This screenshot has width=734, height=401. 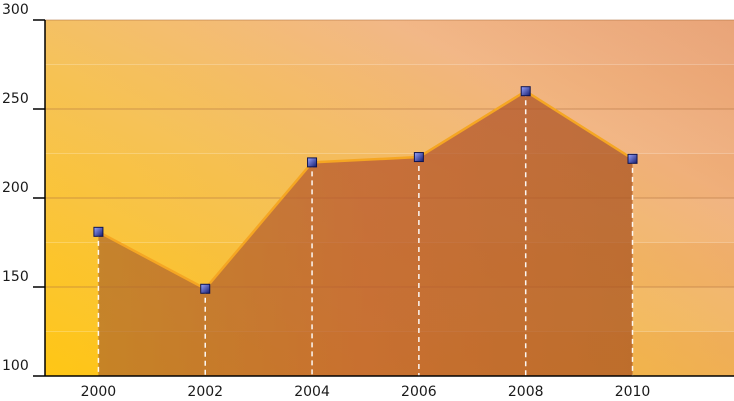 What do you see at coordinates (312, 392) in the screenshot?
I see `x-tick-label: 2004` at bounding box center [312, 392].